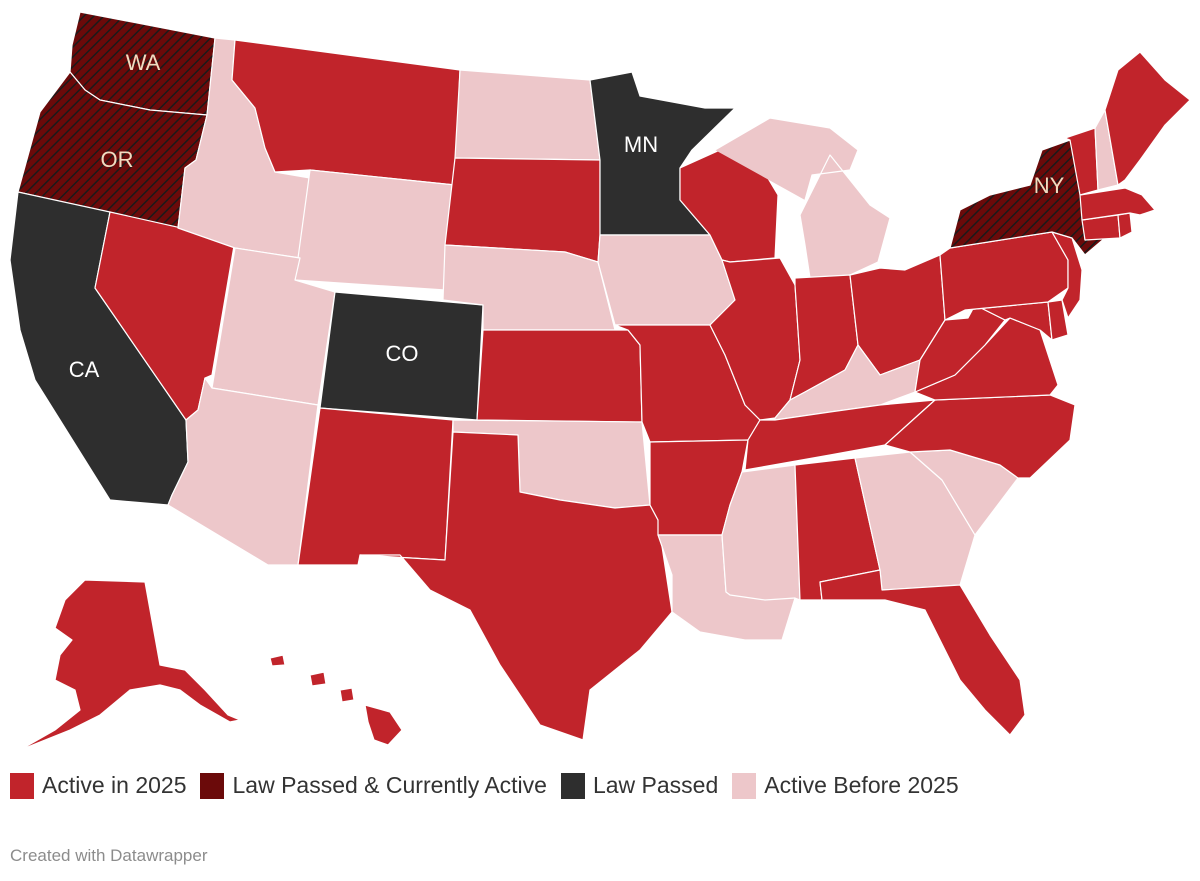 The width and height of the screenshot is (1200, 881). I want to click on state-label-ca: CA, so click(84, 369).